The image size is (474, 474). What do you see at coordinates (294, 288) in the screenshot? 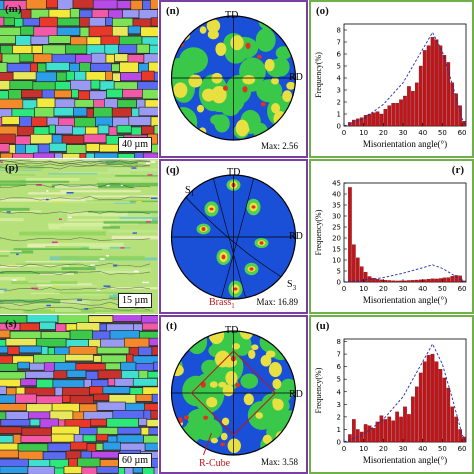
I see `s3-subscript: 3` at bounding box center [294, 288].